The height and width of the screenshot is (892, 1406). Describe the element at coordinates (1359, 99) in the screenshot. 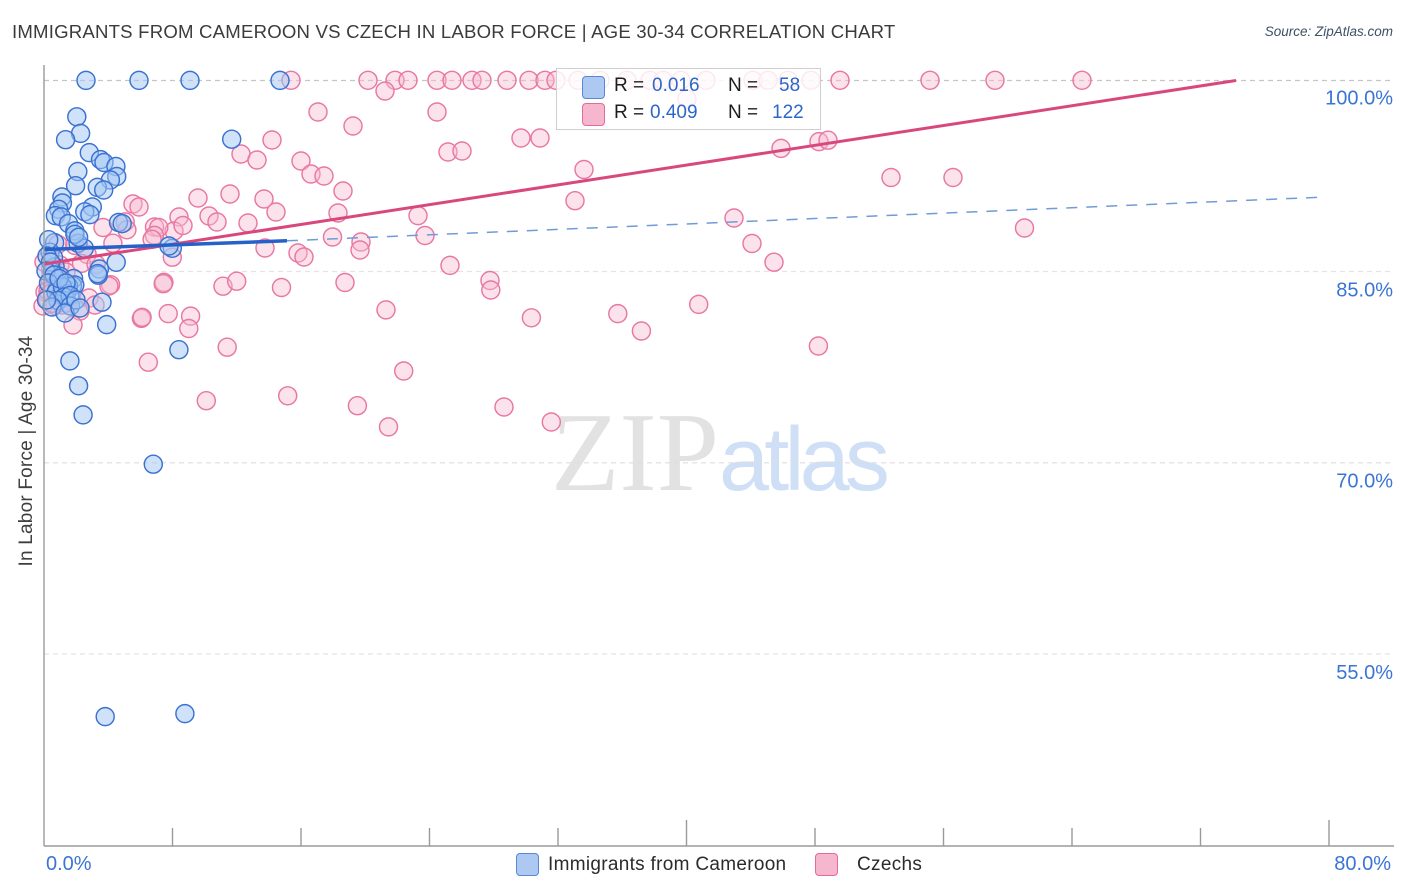

I see `svg-text: 100.0%` at that location.